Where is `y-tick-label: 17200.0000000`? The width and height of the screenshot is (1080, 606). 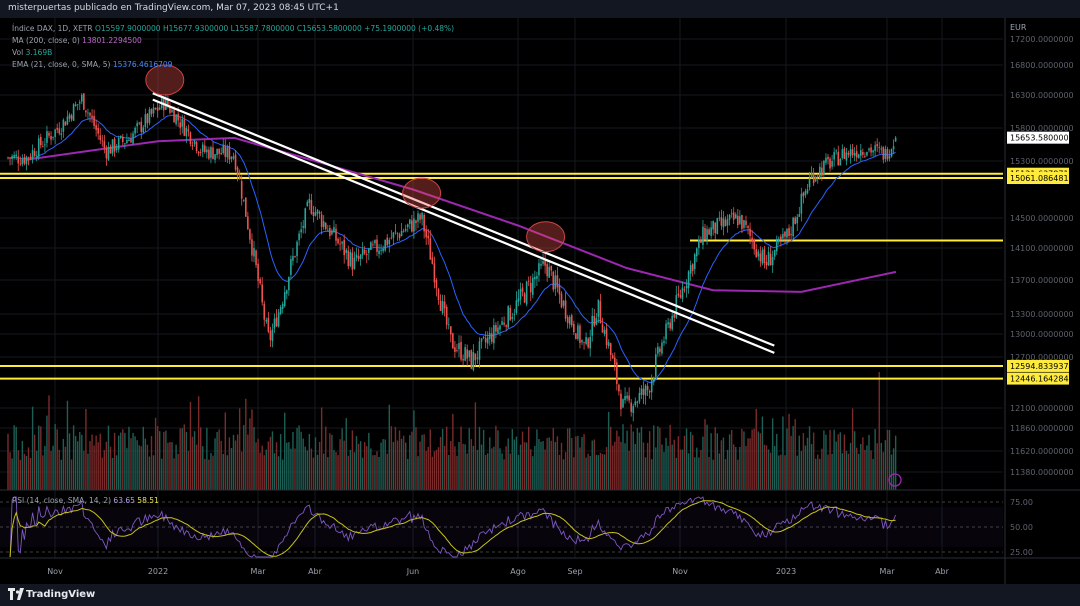
y-tick-label: 17200.0000000 is located at coordinates (1042, 39).